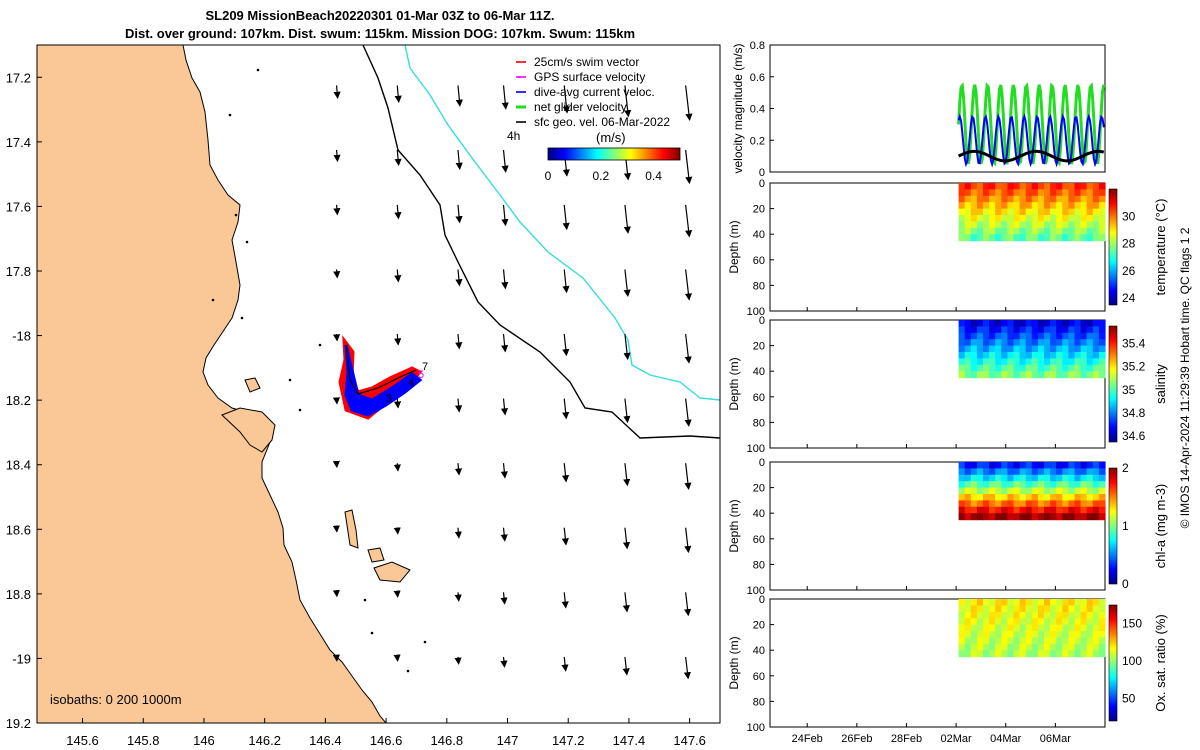 This screenshot has width=1200, height=750. I want to click on depth-tick-label: 0, so click(762, 463).